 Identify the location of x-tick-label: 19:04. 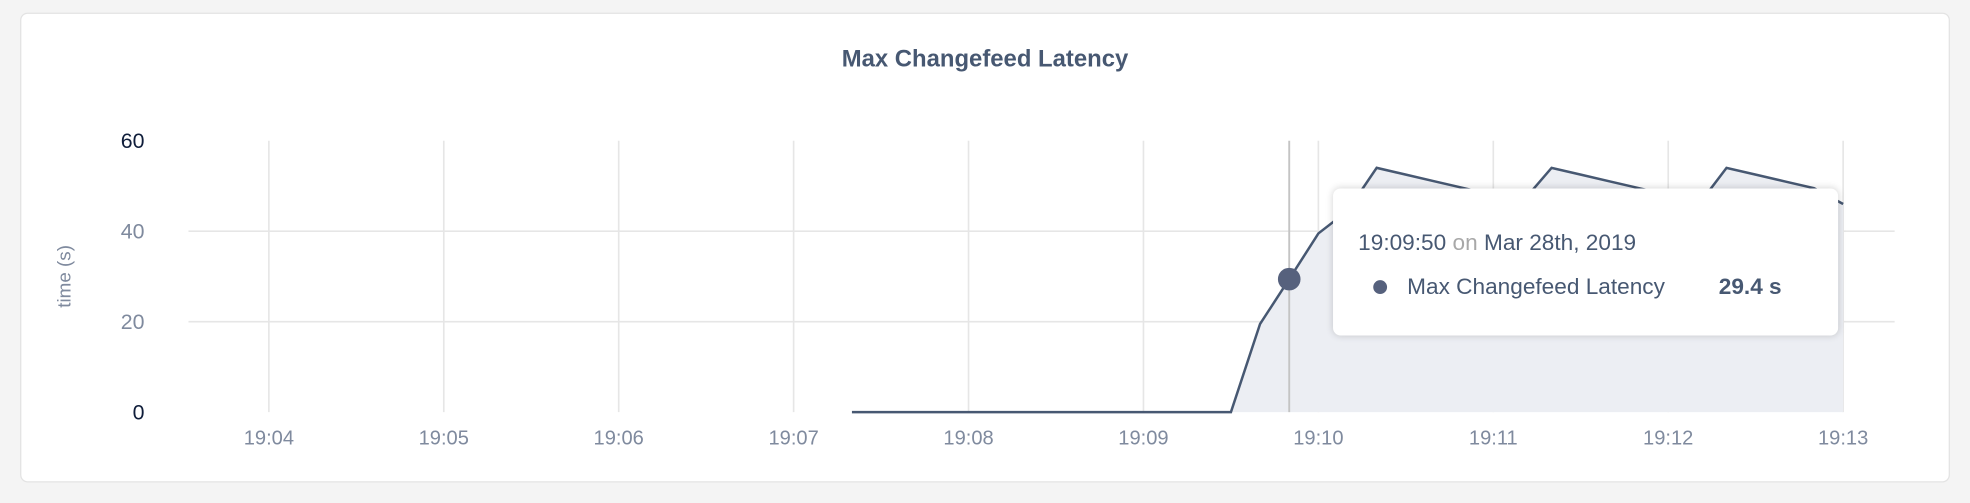
(269, 439).